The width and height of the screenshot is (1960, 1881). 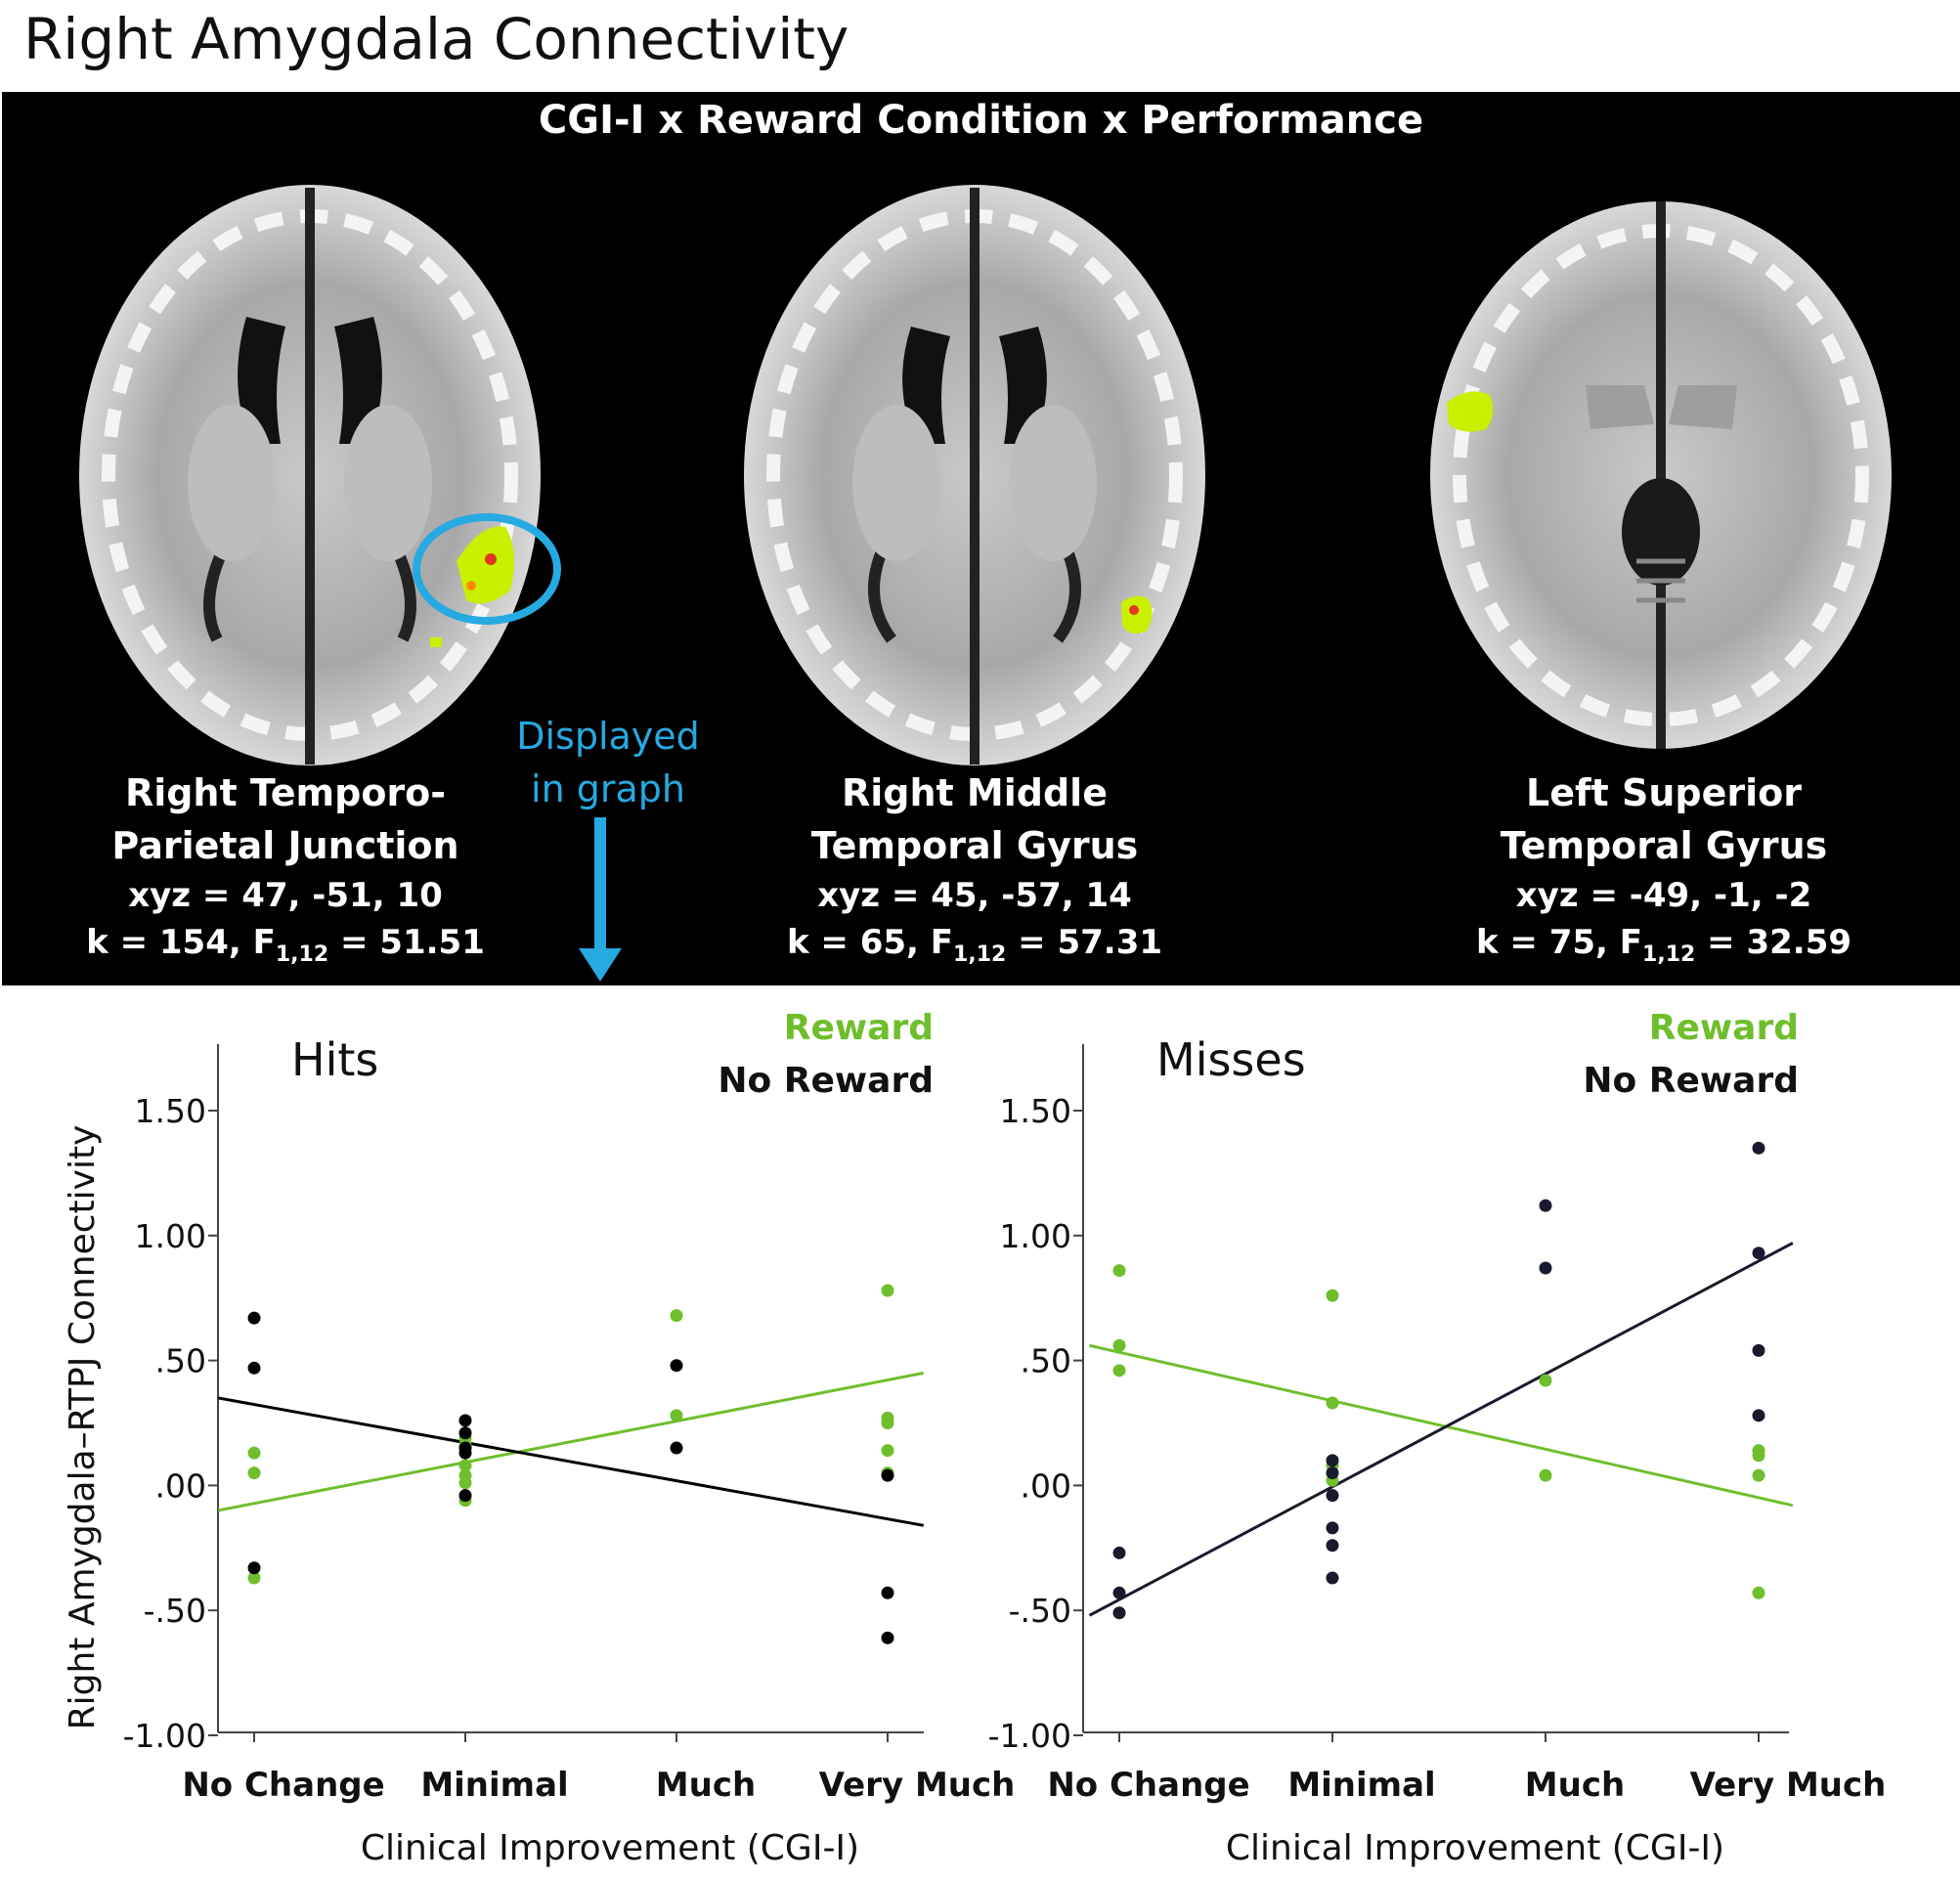 What do you see at coordinates (1664, 895) in the screenshot?
I see `region-coordinates: xyz = -49, -1, -2` at bounding box center [1664, 895].